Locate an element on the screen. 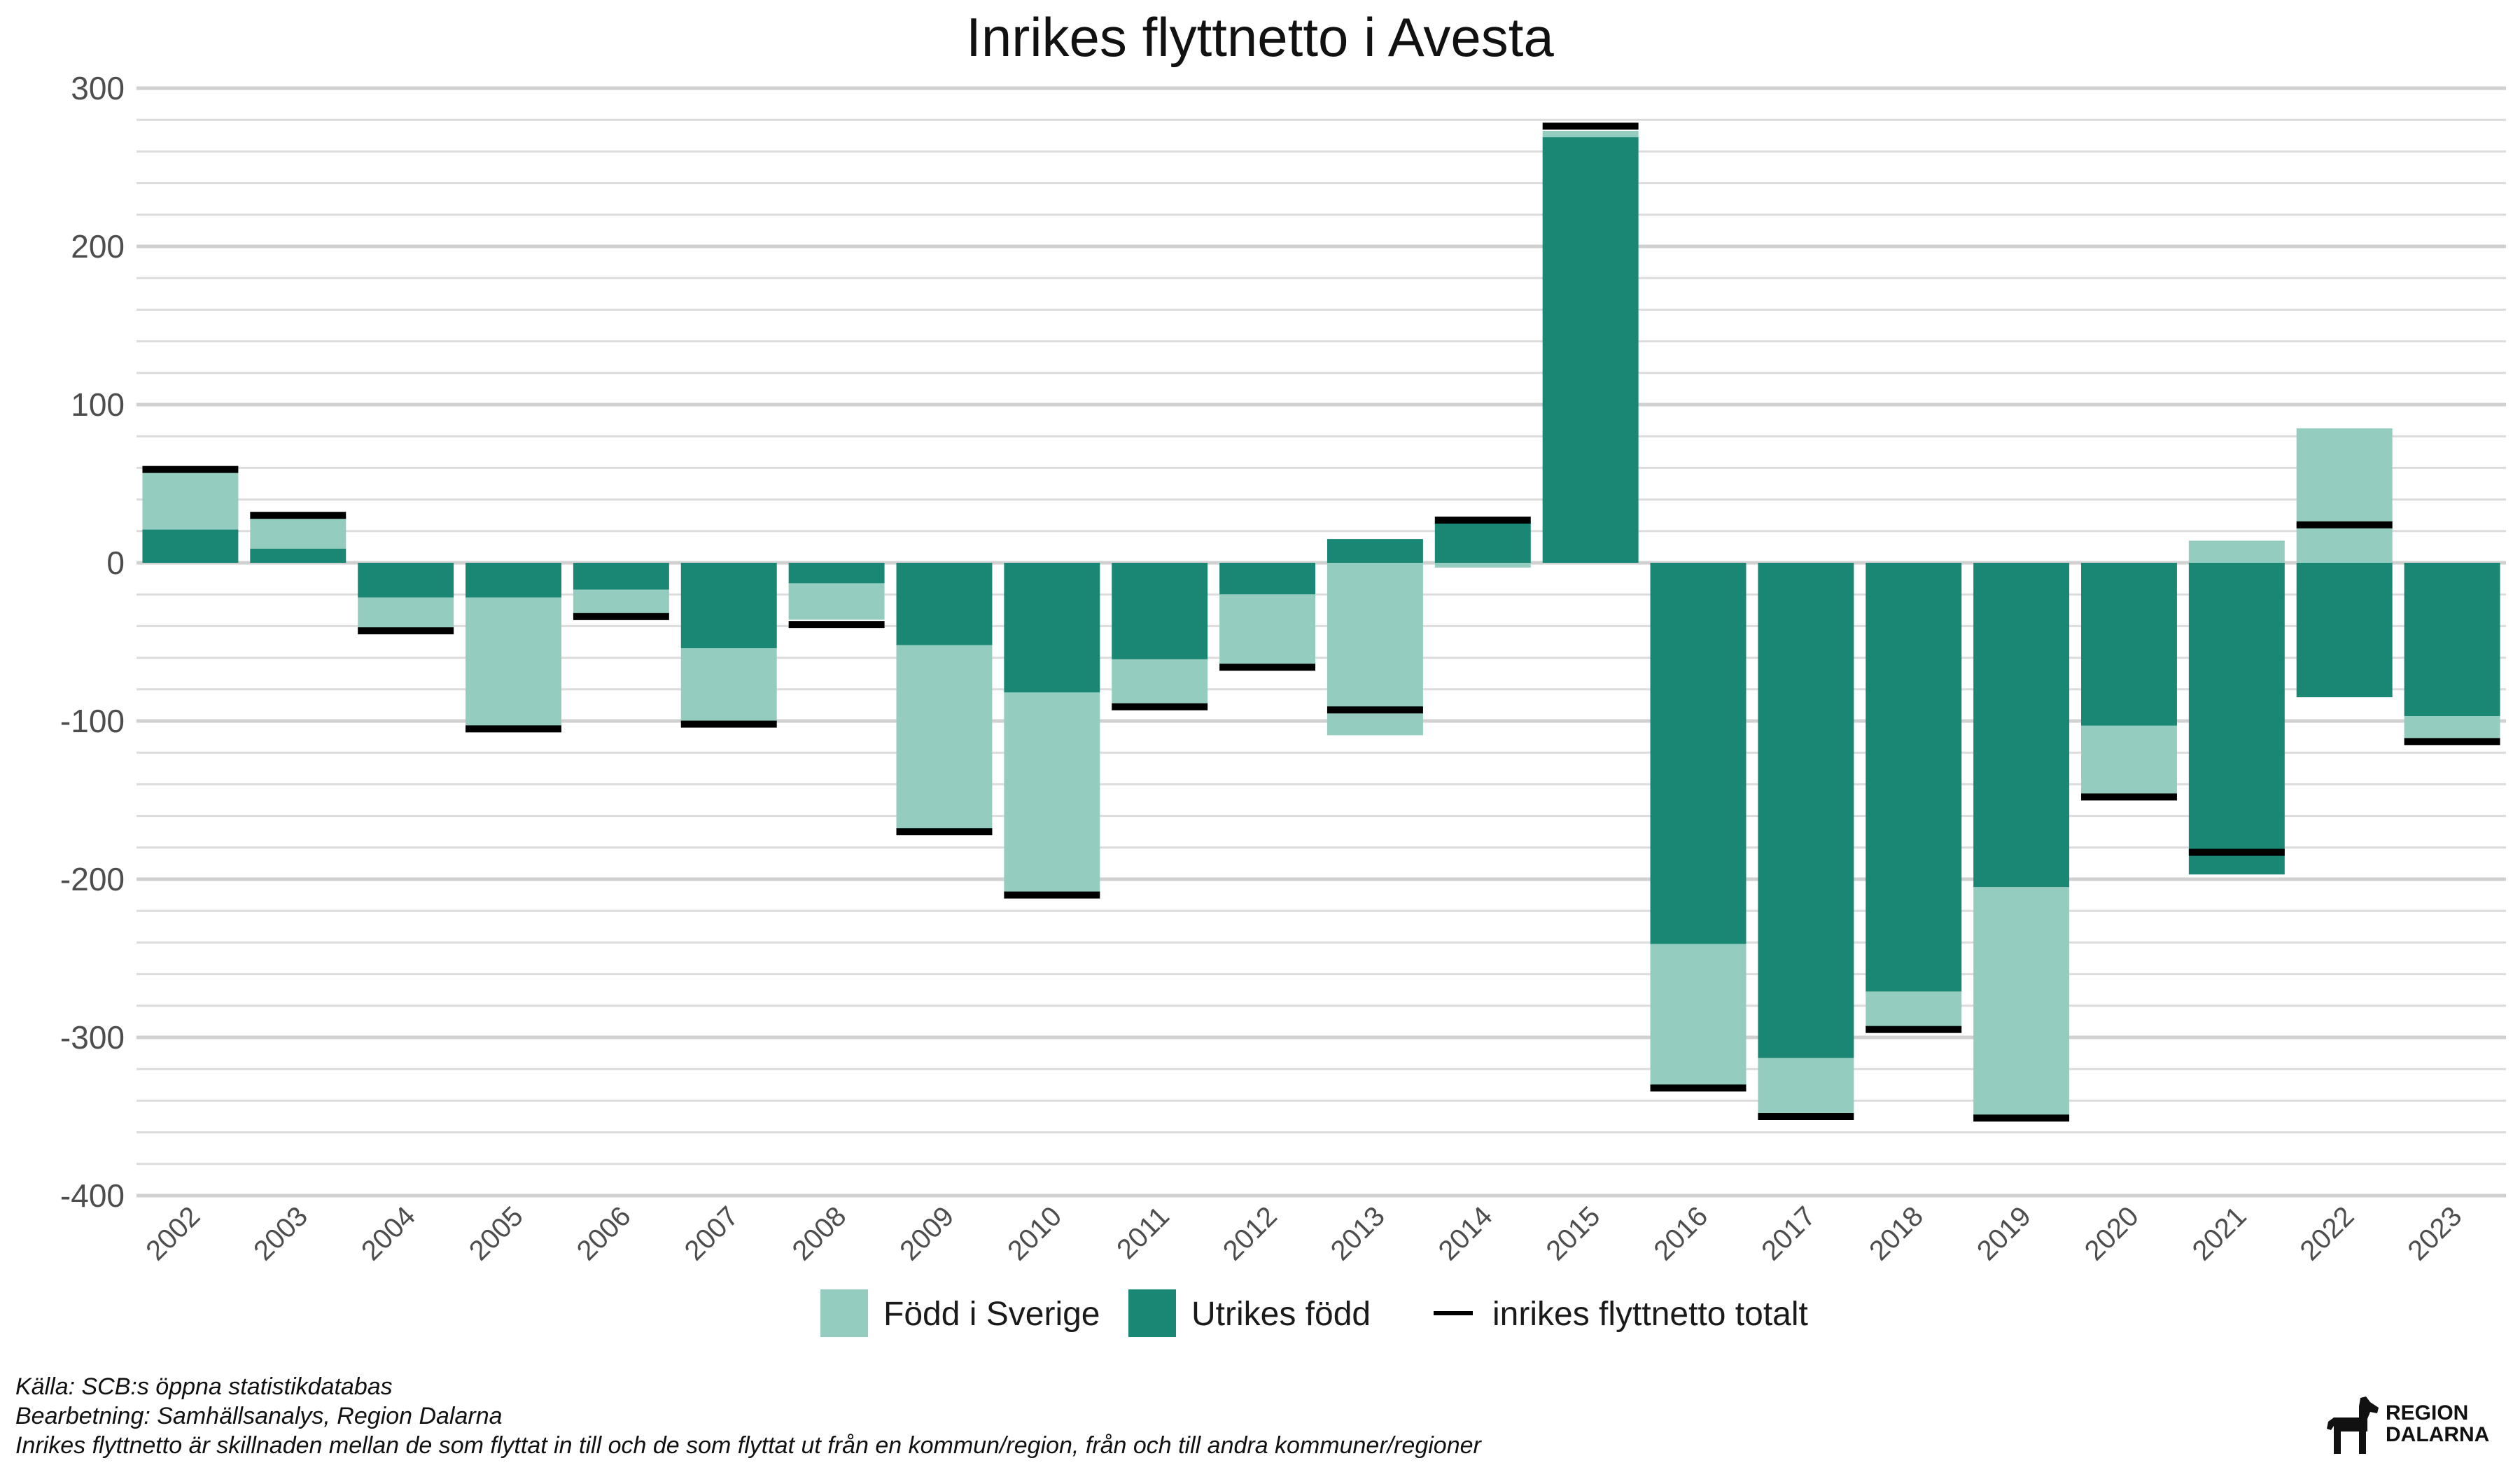  x-tick-label: 2002 is located at coordinates (173, 1233).